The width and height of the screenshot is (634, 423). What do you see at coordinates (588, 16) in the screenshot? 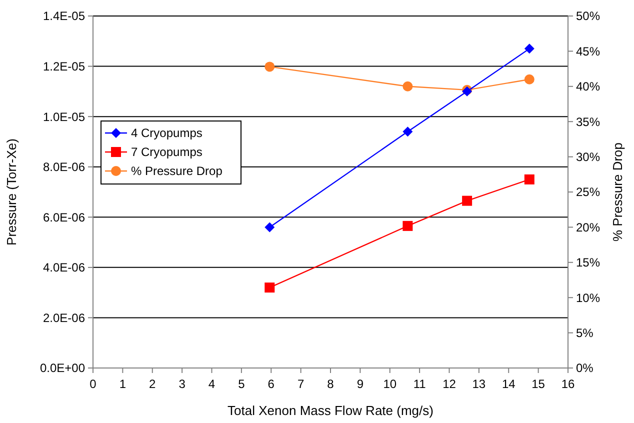
I see `y2-tick-label: 50%` at bounding box center [588, 16].